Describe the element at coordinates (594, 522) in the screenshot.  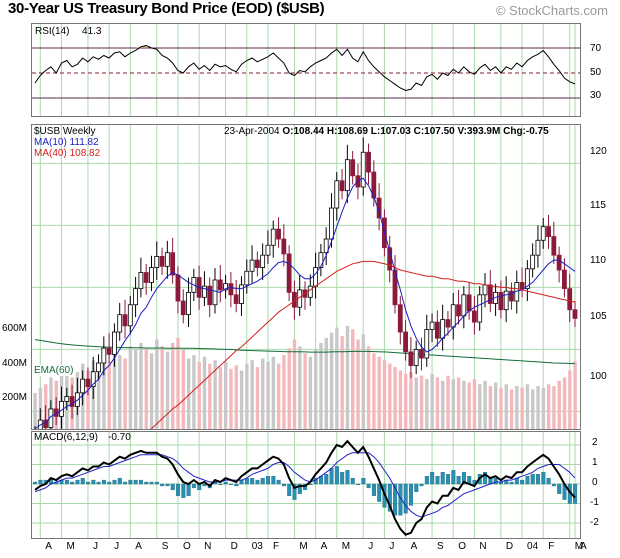
I see `macd-tick-neg2: -2` at that location.